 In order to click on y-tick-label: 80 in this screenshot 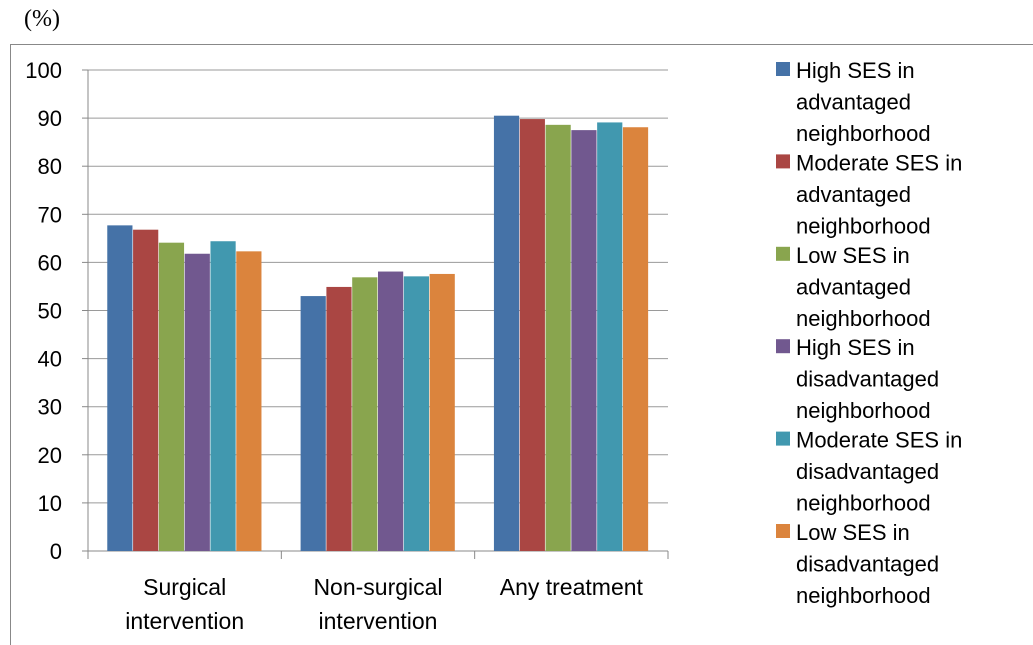, I will do `click(50, 166)`.